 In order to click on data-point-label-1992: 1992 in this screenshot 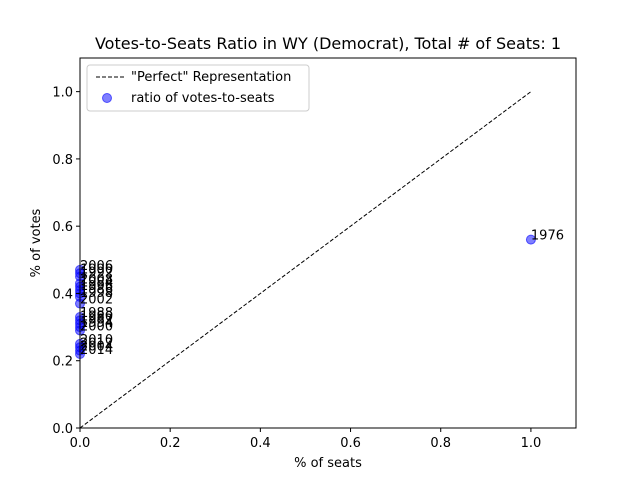, I will do `click(96, 273)`.